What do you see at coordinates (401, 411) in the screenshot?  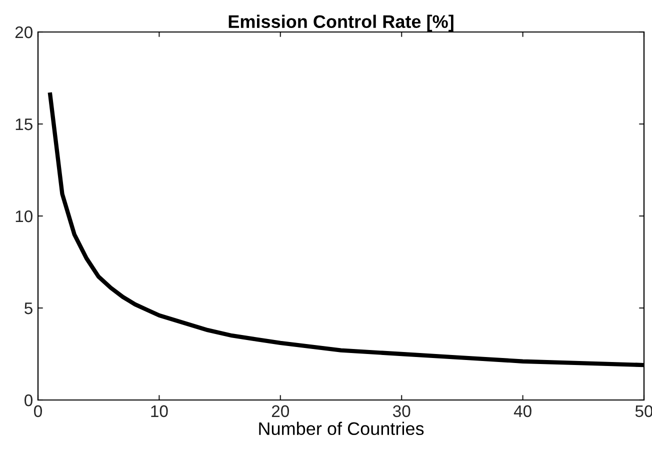 I see `x-tick-label: 30` at bounding box center [401, 411].